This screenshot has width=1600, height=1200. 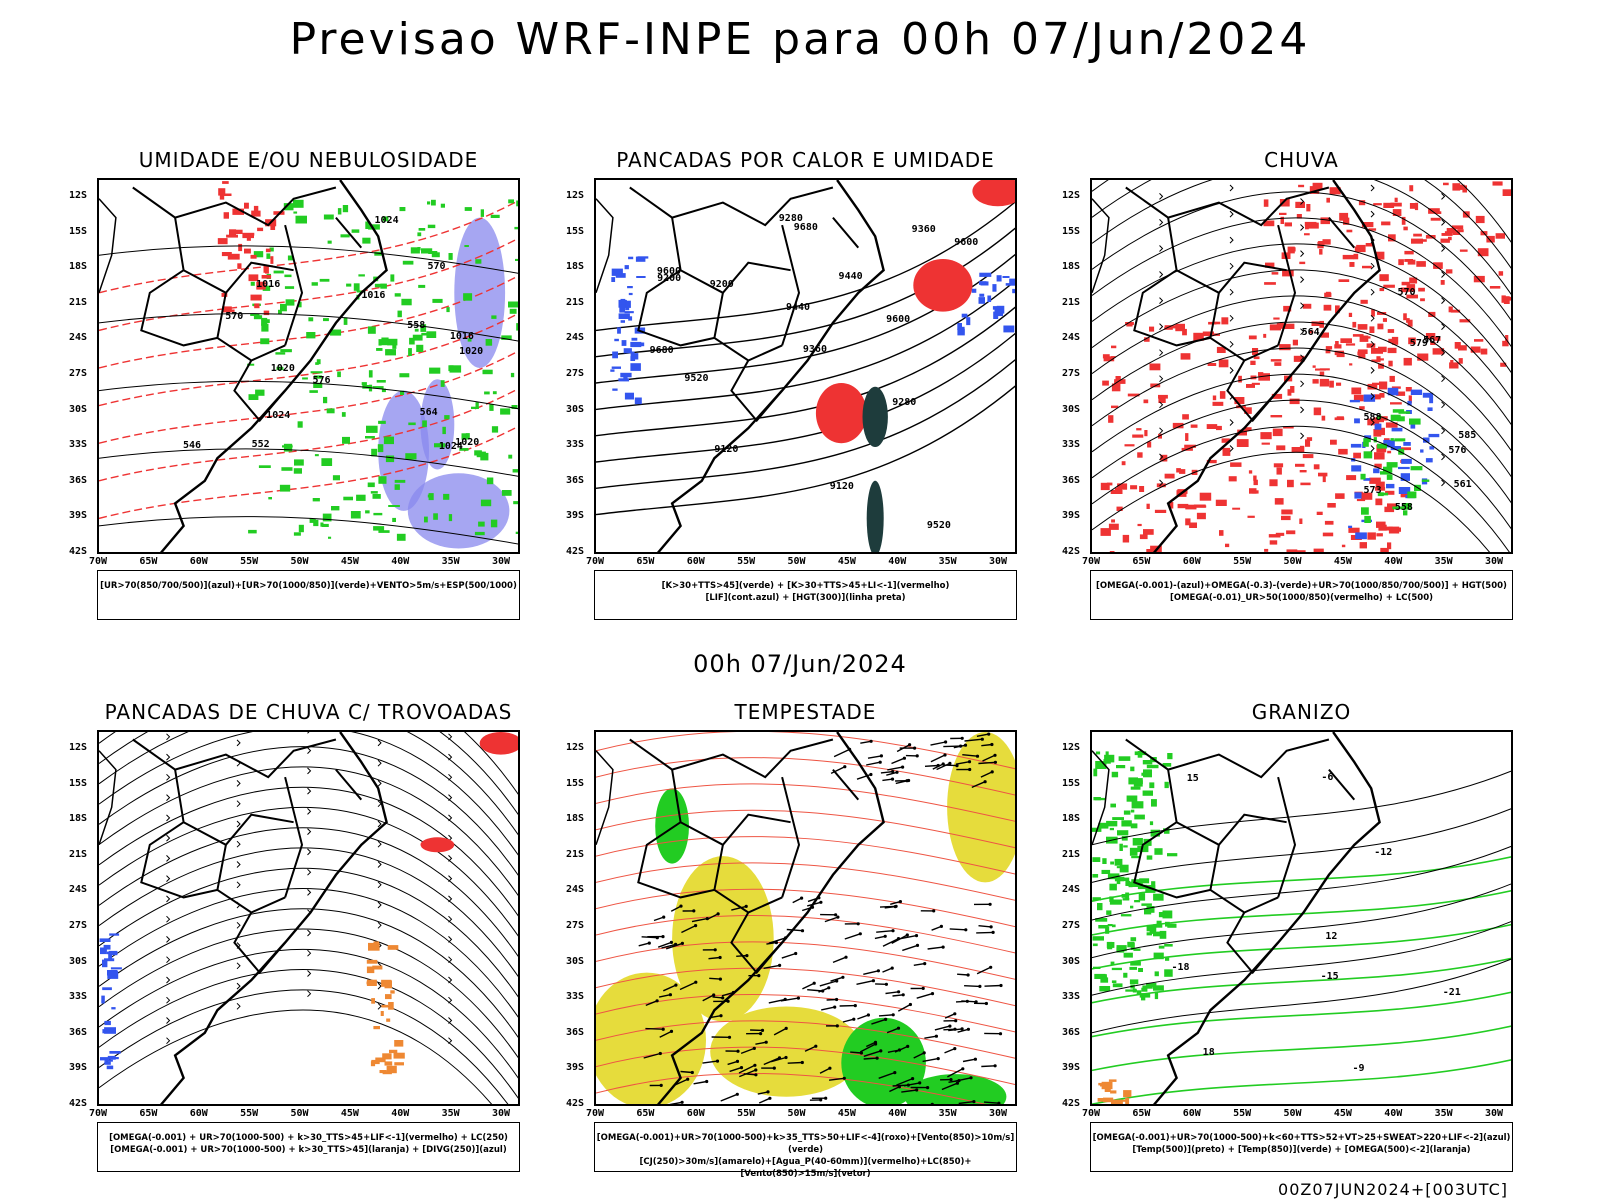 What do you see at coordinates (260, 229) in the screenshot?
I see `red-contour-bit` at bounding box center [260, 229].